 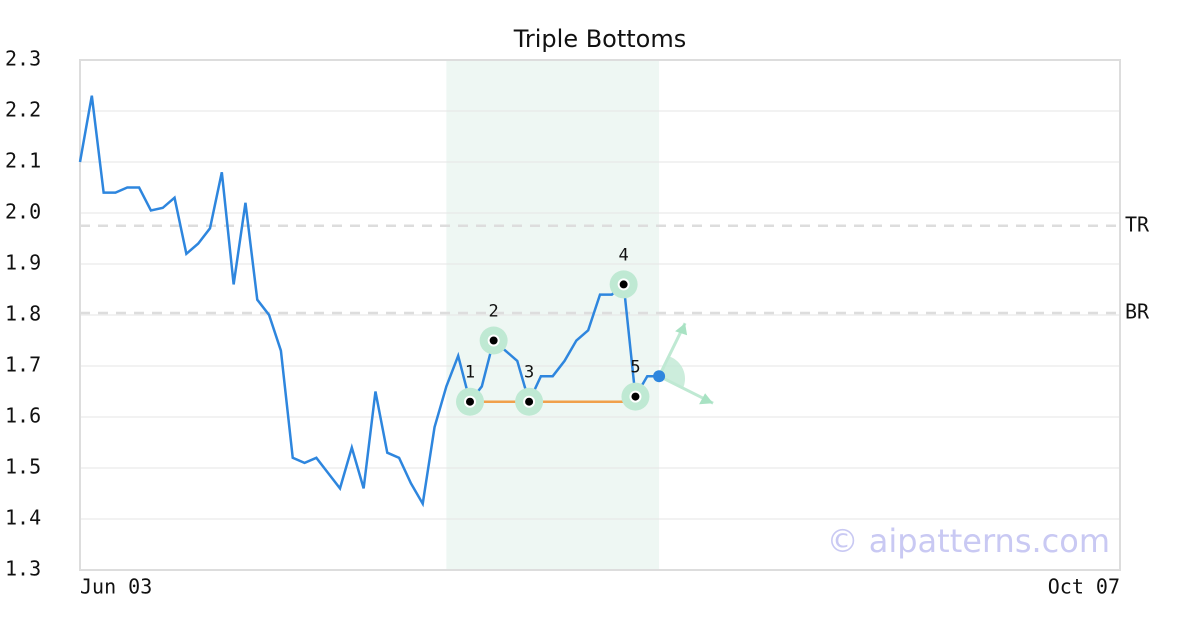 I want to click on y-tick-label: 1.7, so click(x=23, y=365).